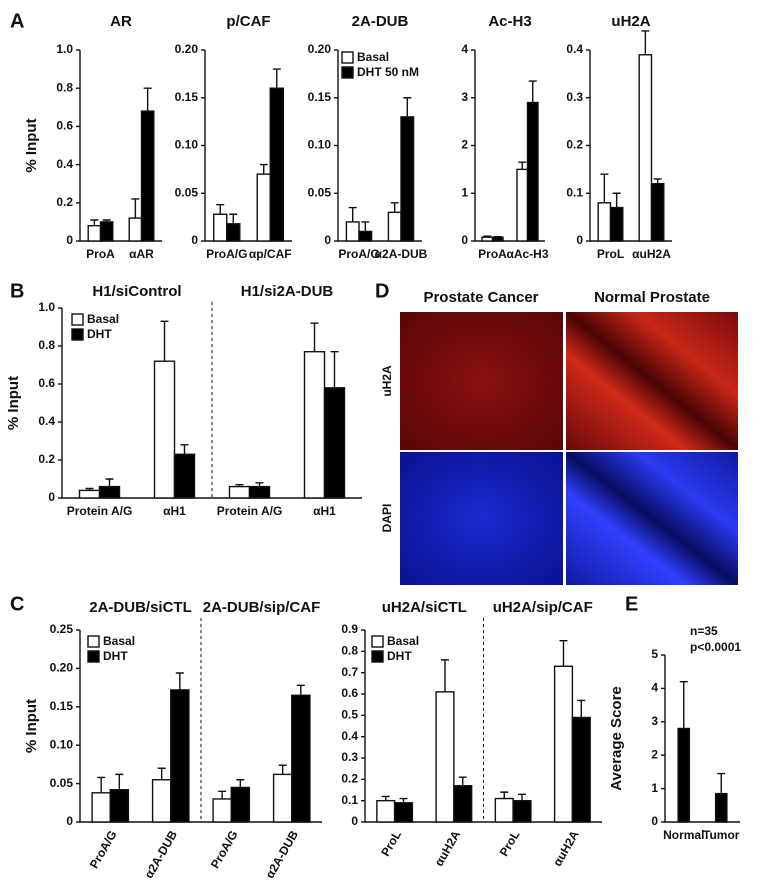  I want to click on y-tick-label: 0.10, so click(187, 145).